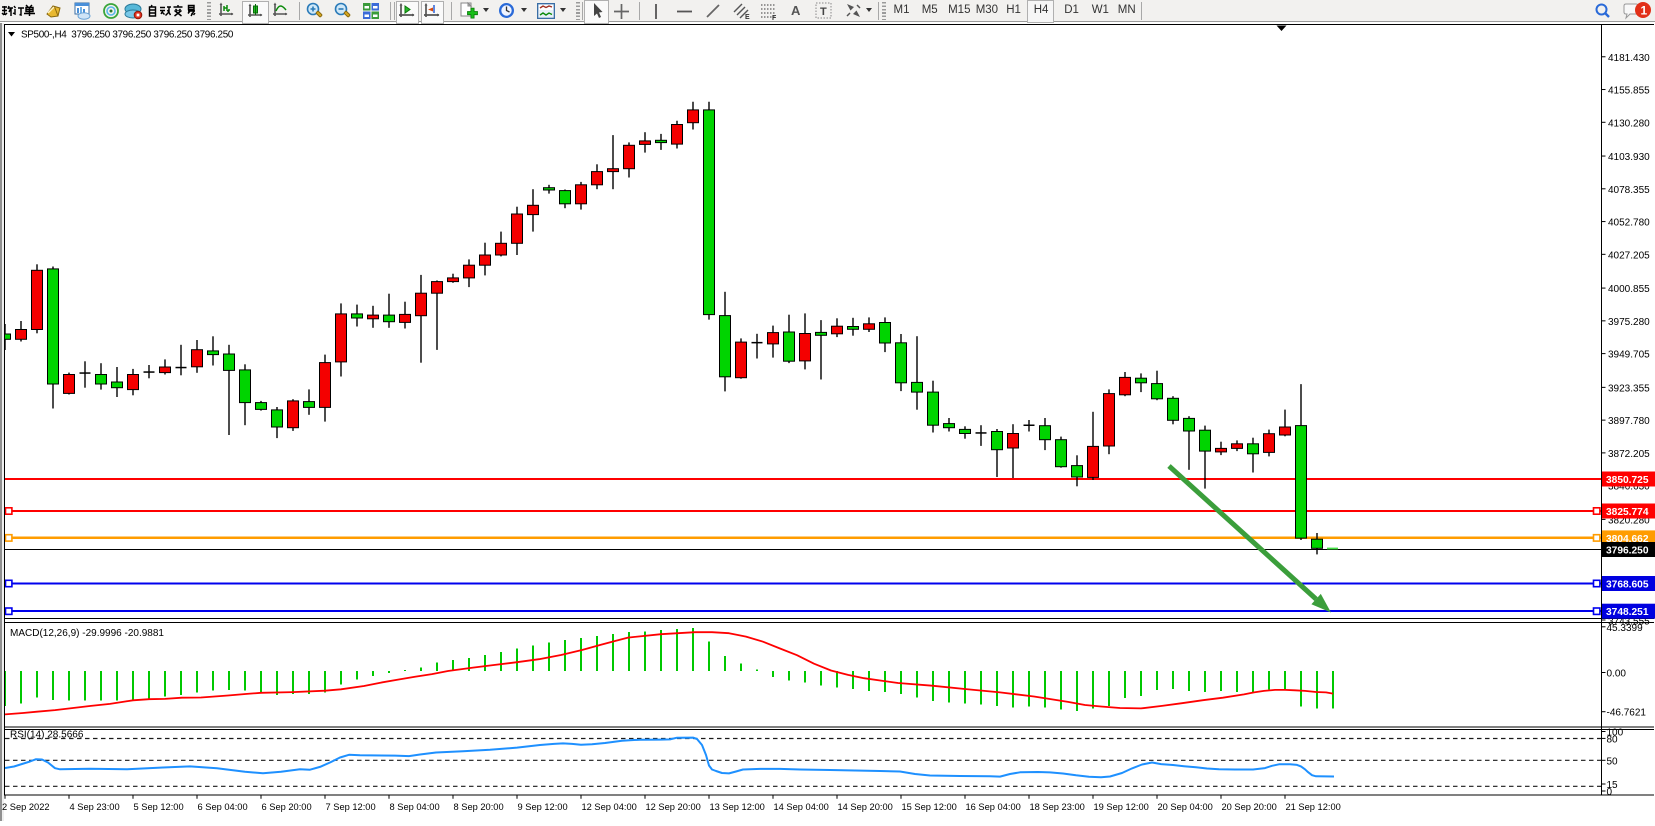 The height and width of the screenshot is (826, 1655). Describe the element at coordinates (1185, 807) in the screenshot. I see `svg-text: 20 Sep 04:00` at that location.